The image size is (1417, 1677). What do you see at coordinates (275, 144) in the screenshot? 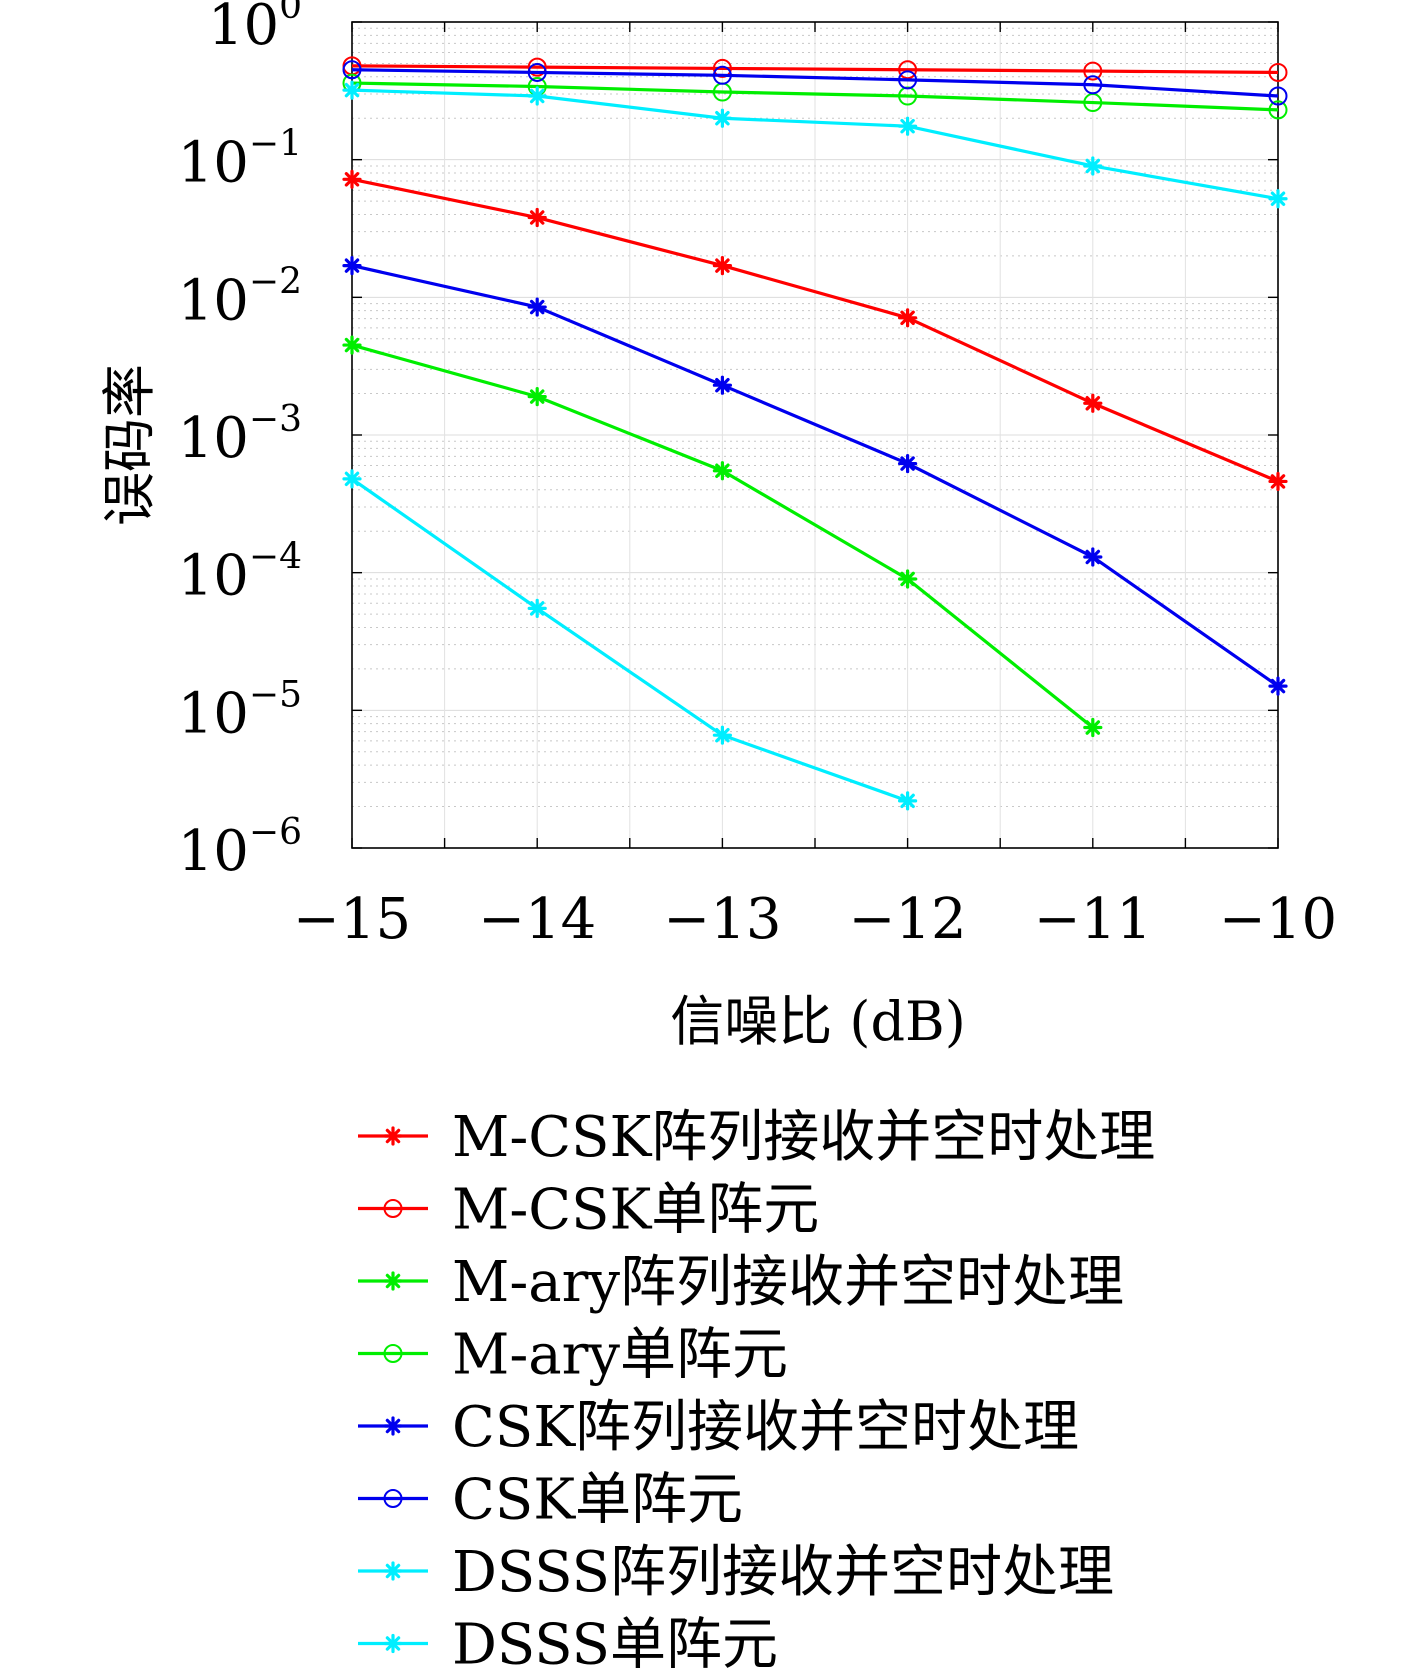
I see `y-tick-exponent: −1` at bounding box center [275, 144].